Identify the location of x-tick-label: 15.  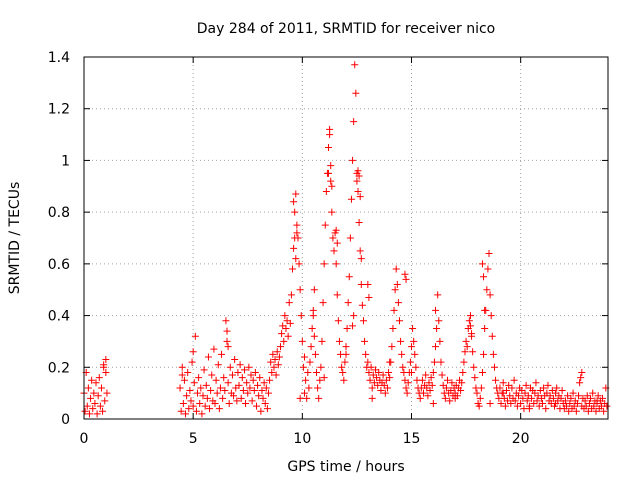
(412, 439).